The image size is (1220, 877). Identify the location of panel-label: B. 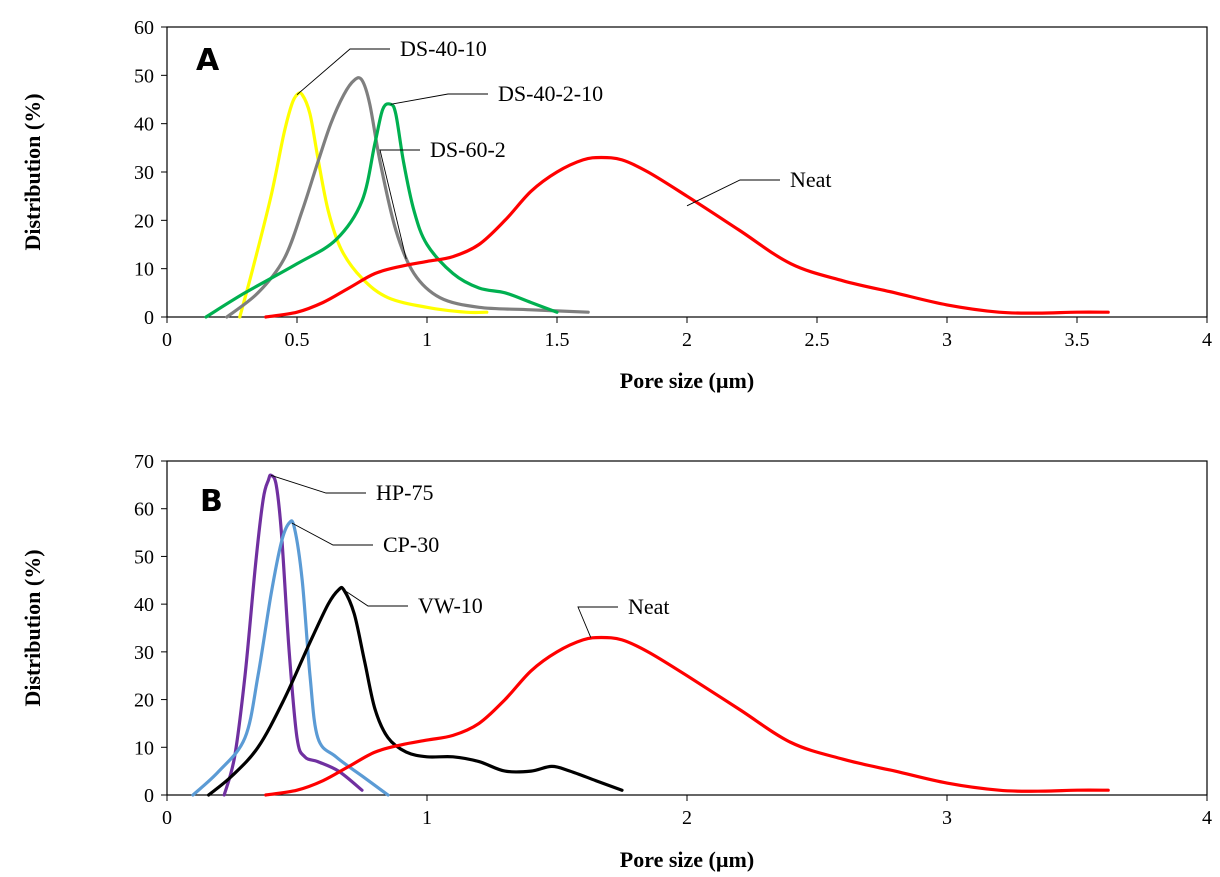
(211, 501).